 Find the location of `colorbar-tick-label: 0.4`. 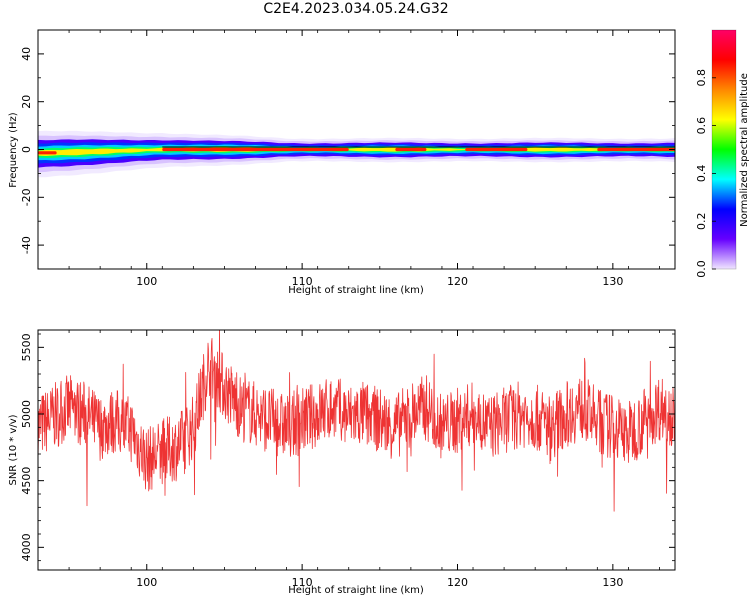

colorbar-tick-label: 0.4 is located at coordinates (701, 174).